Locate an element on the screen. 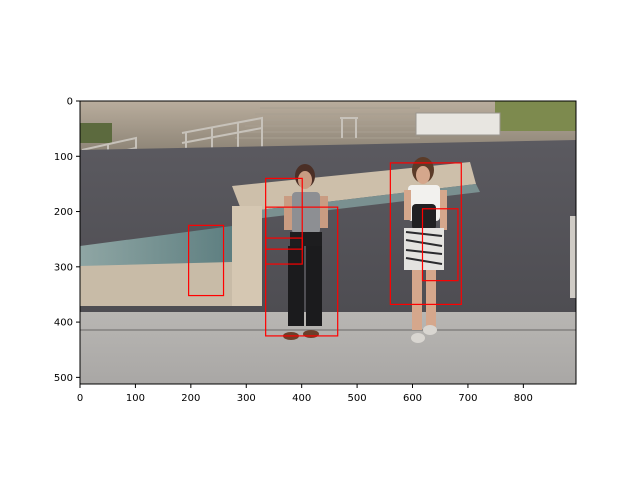 The image size is (640, 480). x-tick-label: 800 is located at coordinates (523, 398).